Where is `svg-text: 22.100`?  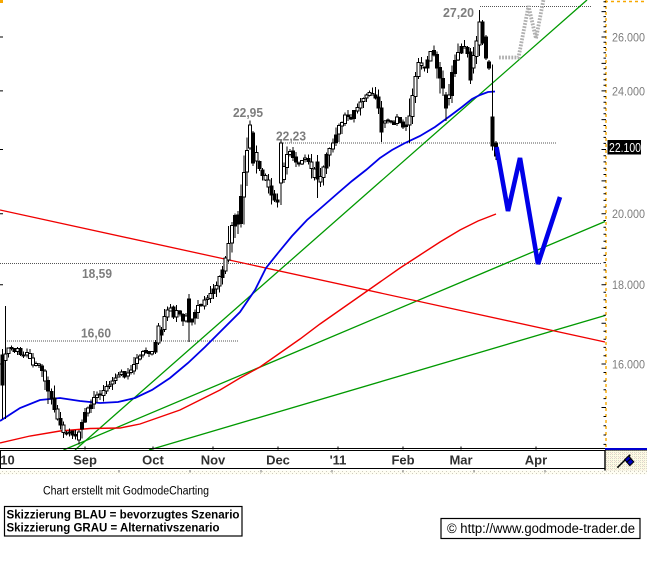 svg-text: 22.100 is located at coordinates (625, 148).